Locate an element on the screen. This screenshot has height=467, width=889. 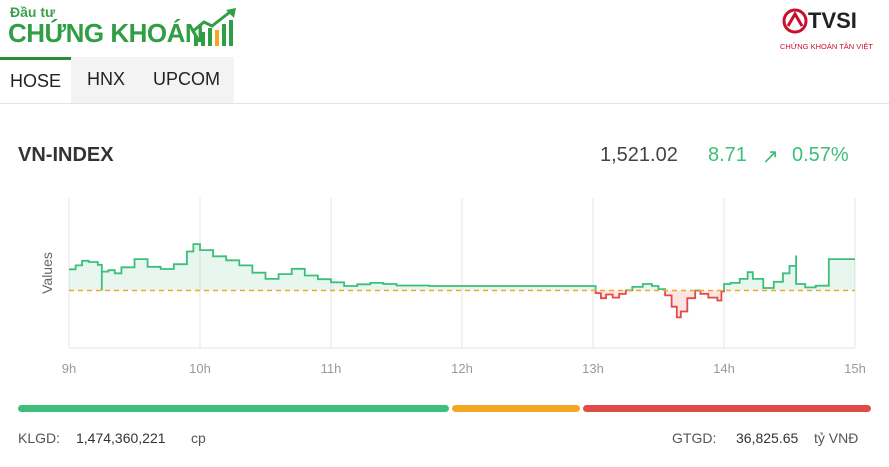
value-value: 36,825.65 is located at coordinates (767, 438).